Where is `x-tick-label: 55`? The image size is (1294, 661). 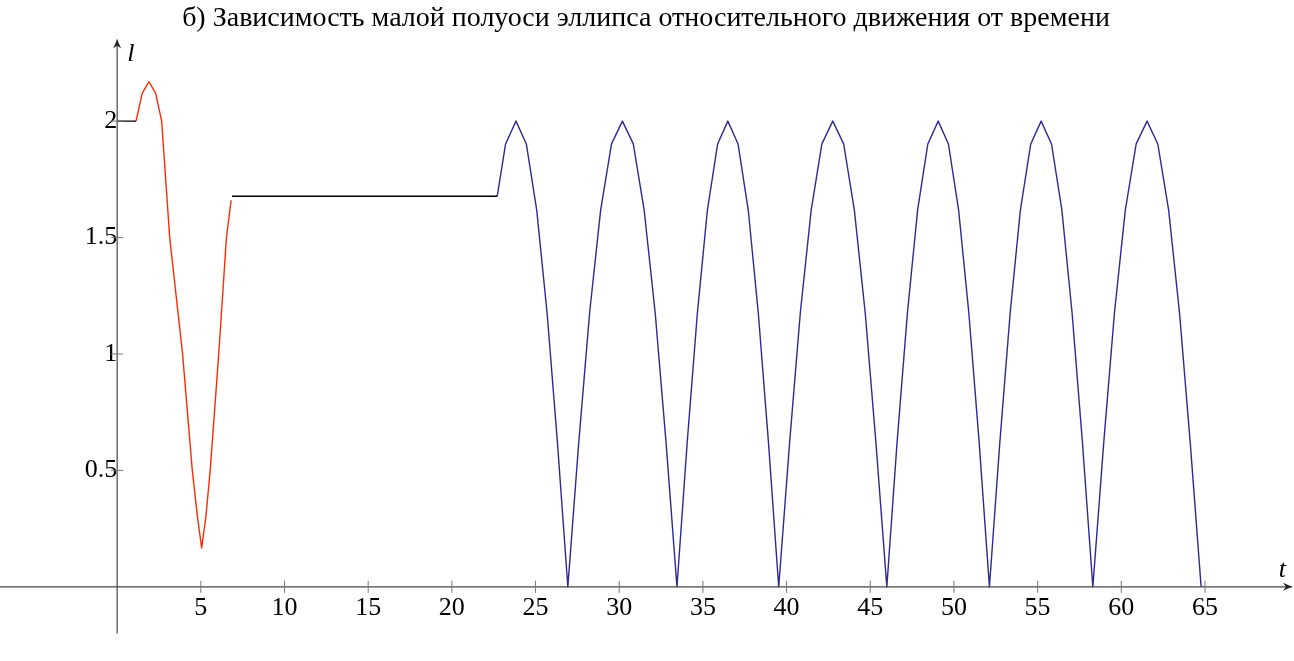
x-tick-label: 55 is located at coordinates (1037, 607).